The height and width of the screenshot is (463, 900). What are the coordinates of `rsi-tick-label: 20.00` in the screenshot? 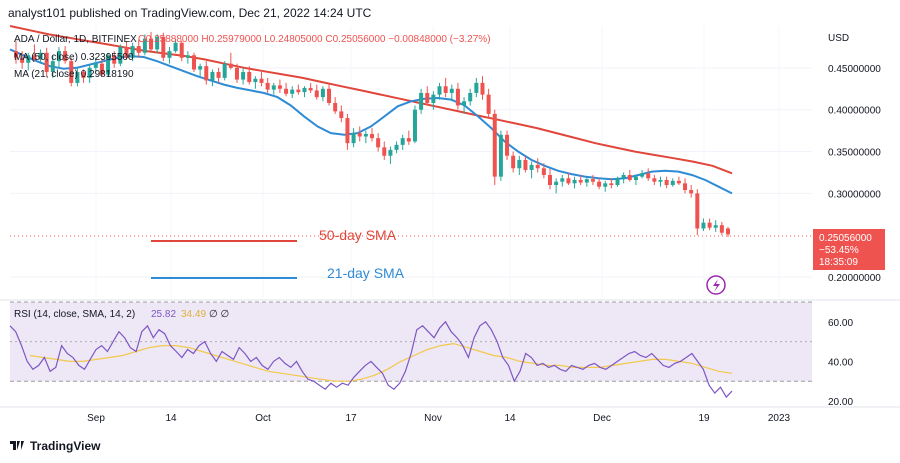 It's located at (840, 402).